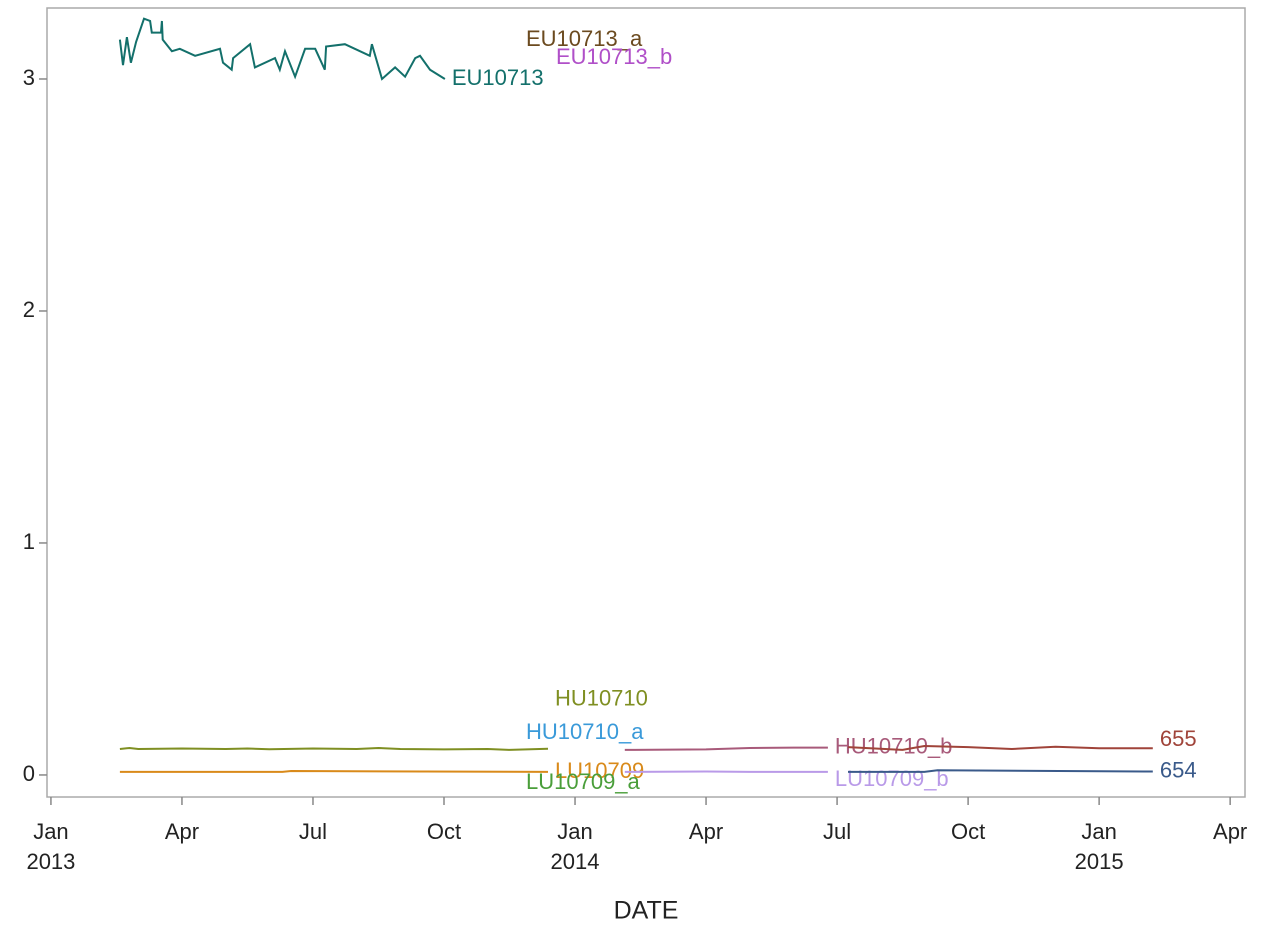 The image size is (1263, 925). Describe the element at coordinates (614, 56) in the screenshot. I see `series-label: EU10713_b` at that location.